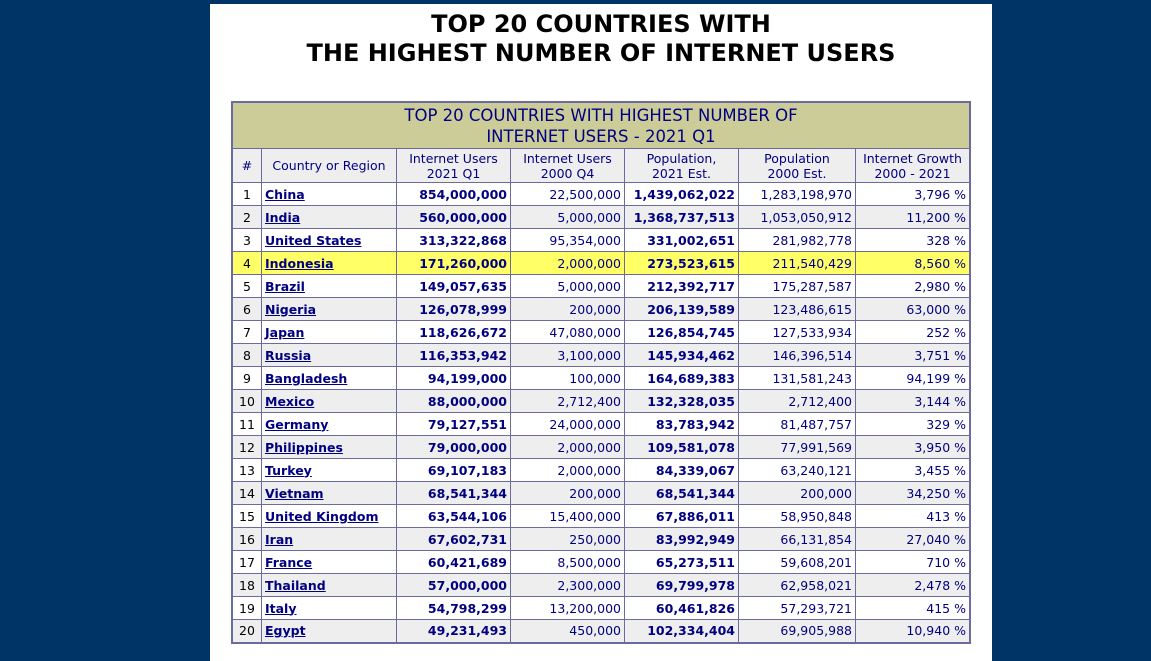 Image resolution: width=1151 pixels, height=661 pixels. I want to click on growth-cell: 11,200 %, so click(913, 217).